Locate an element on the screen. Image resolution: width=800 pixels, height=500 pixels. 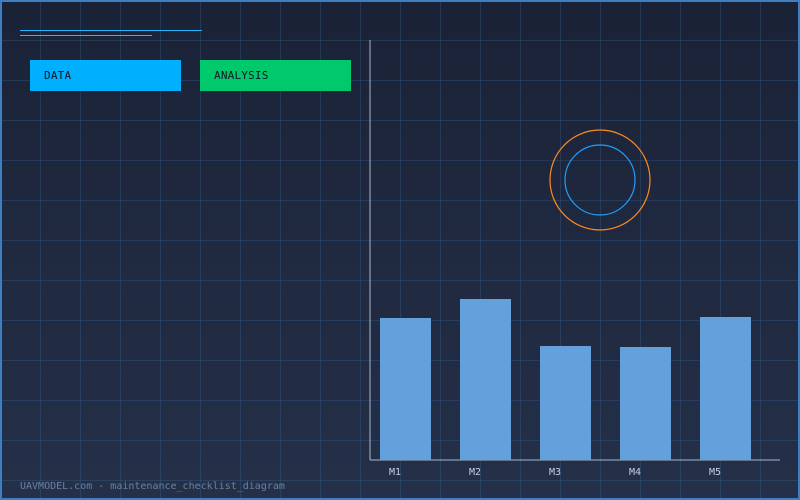
bar-m2 is located at coordinates (485, 379).